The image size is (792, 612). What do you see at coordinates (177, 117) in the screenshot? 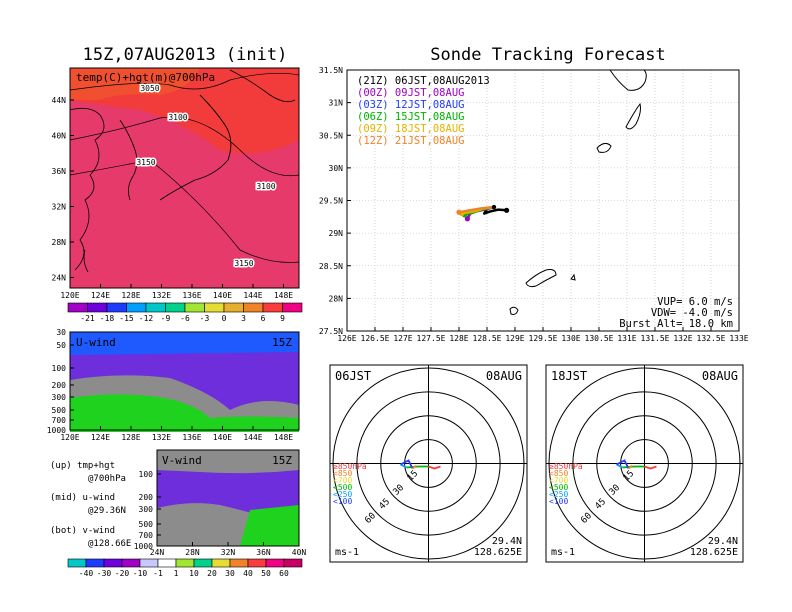
I see `contour-label: 3100` at bounding box center [177, 117].